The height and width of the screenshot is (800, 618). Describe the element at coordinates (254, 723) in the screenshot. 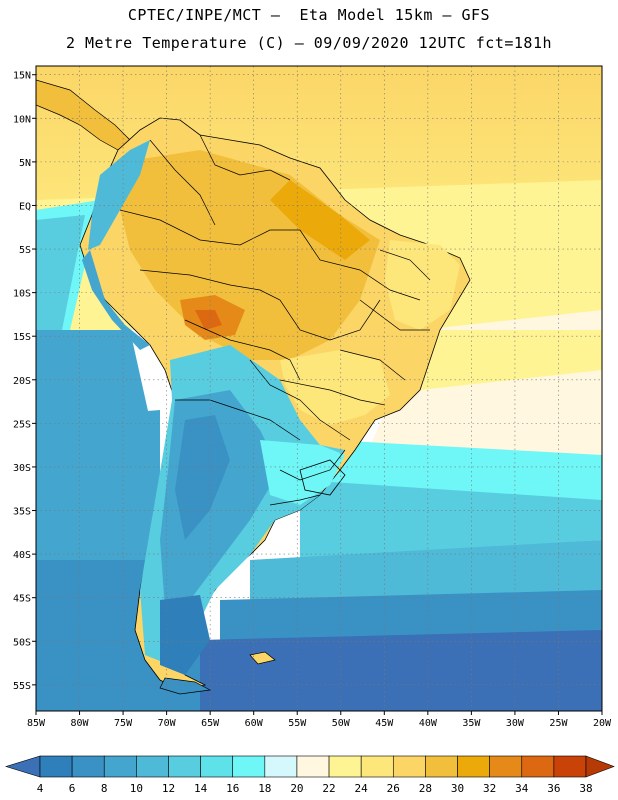

I see `longitude-tick-label: 60W` at that location.